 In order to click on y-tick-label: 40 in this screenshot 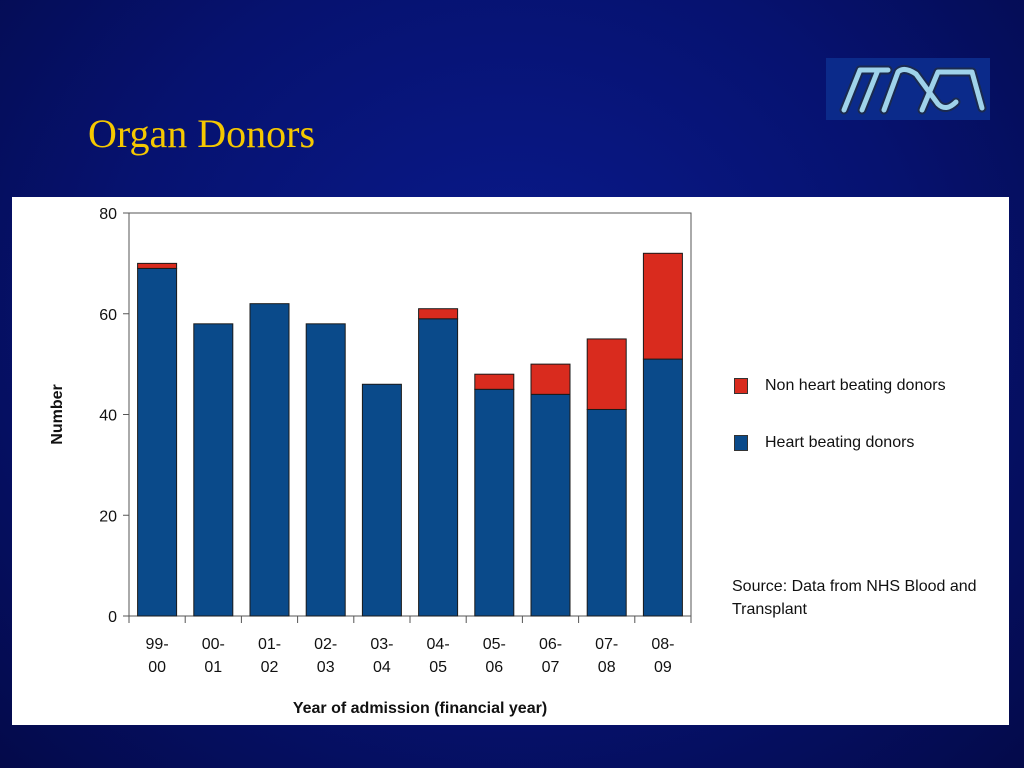, I will do `click(108, 416)`.